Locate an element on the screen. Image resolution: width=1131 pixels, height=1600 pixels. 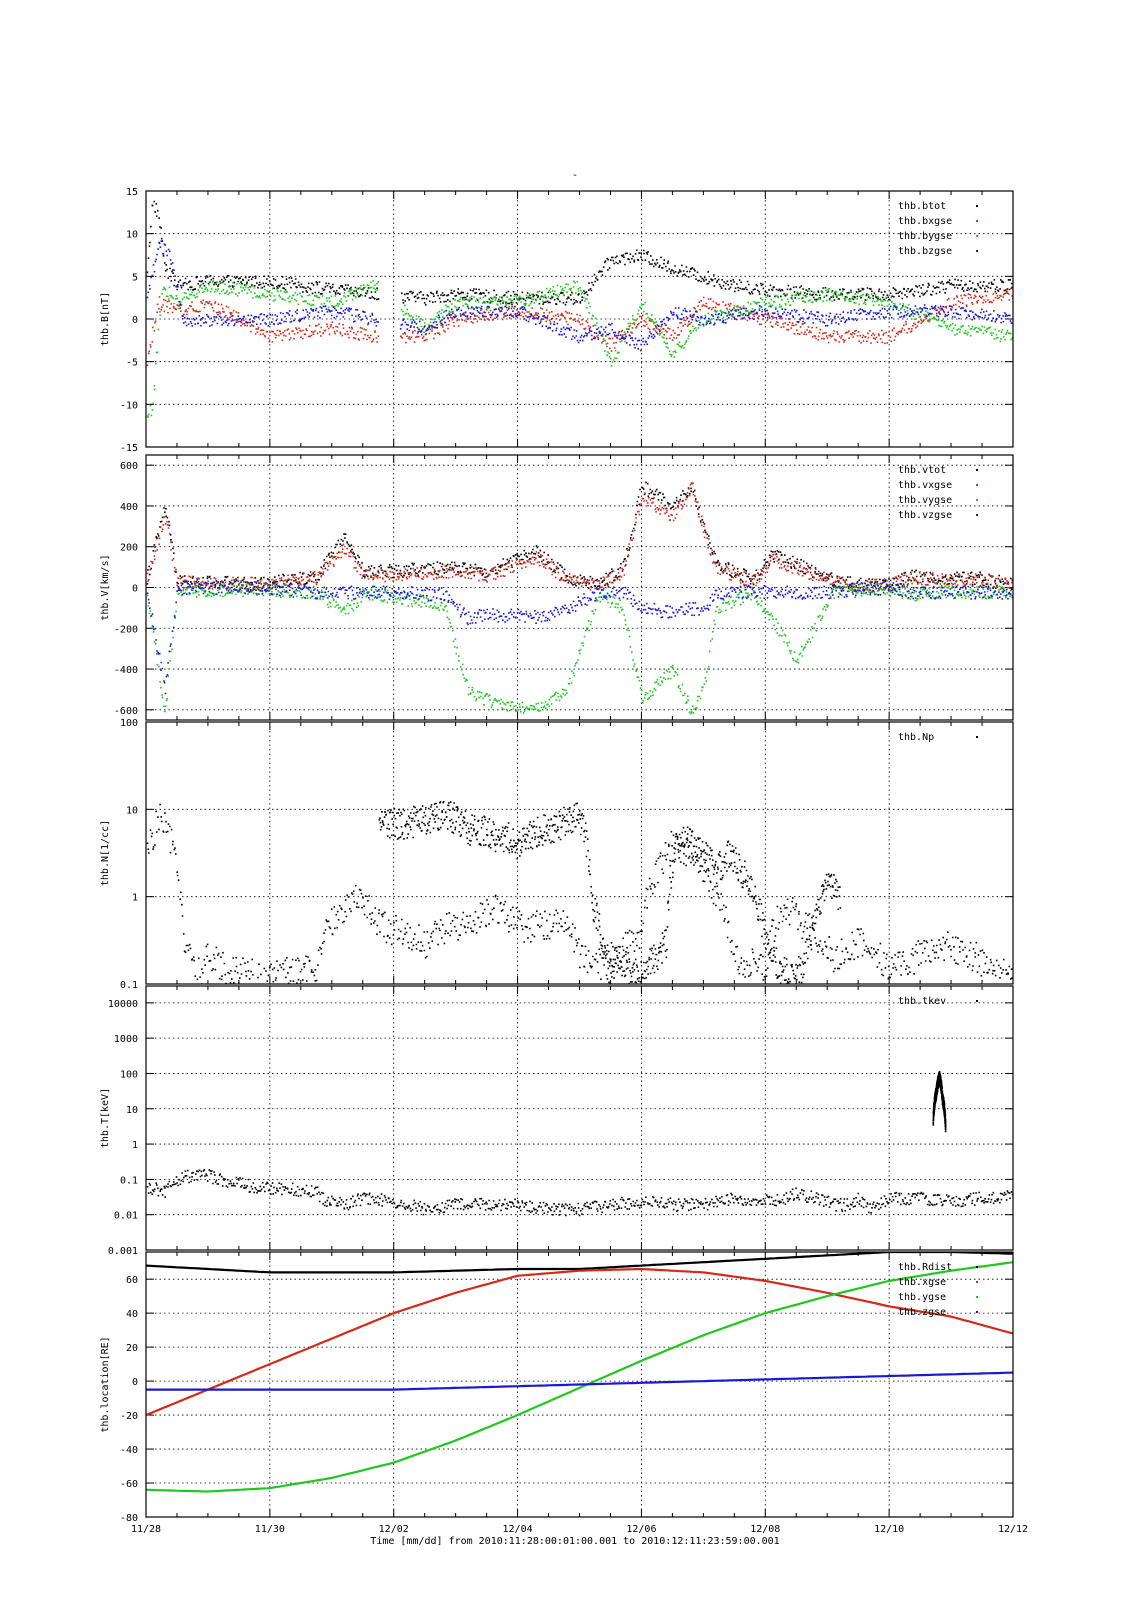
panel-5-y-tick-label: -60 is located at coordinates (129, 1484).